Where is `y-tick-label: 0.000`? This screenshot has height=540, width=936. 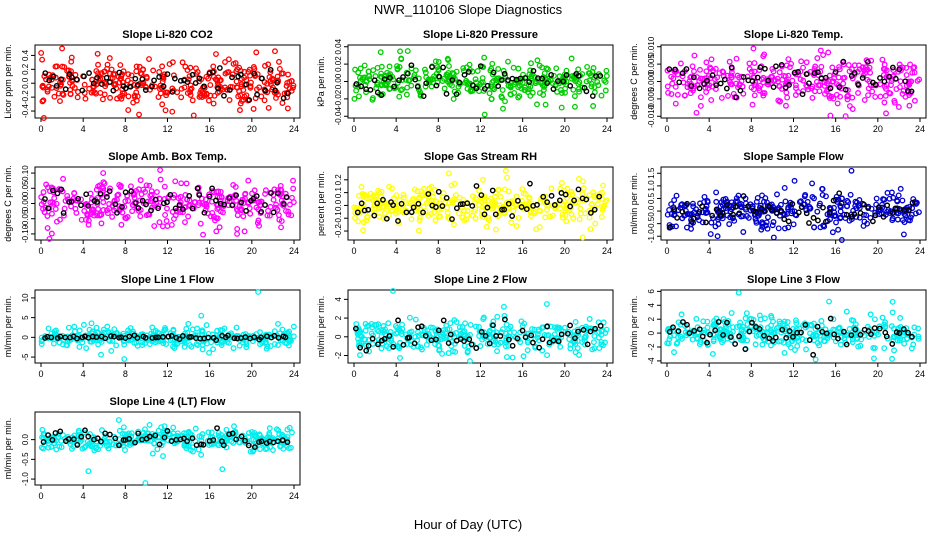
y-tick-label: 0.000 is located at coordinates (651, 81).